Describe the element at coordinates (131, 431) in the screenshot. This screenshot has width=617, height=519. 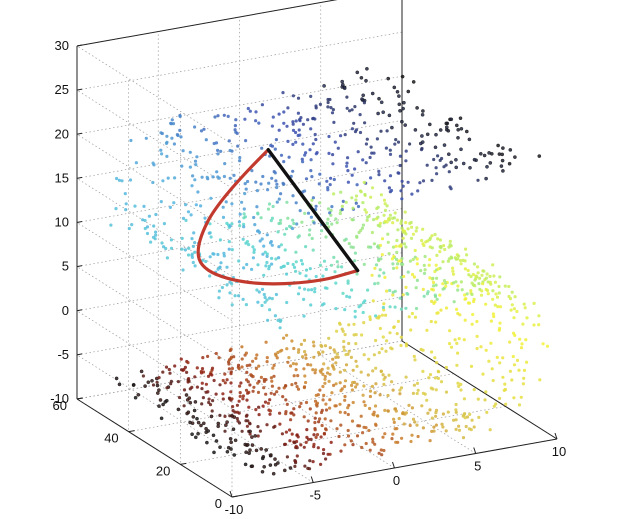
I see `y-tick-mark` at that location.